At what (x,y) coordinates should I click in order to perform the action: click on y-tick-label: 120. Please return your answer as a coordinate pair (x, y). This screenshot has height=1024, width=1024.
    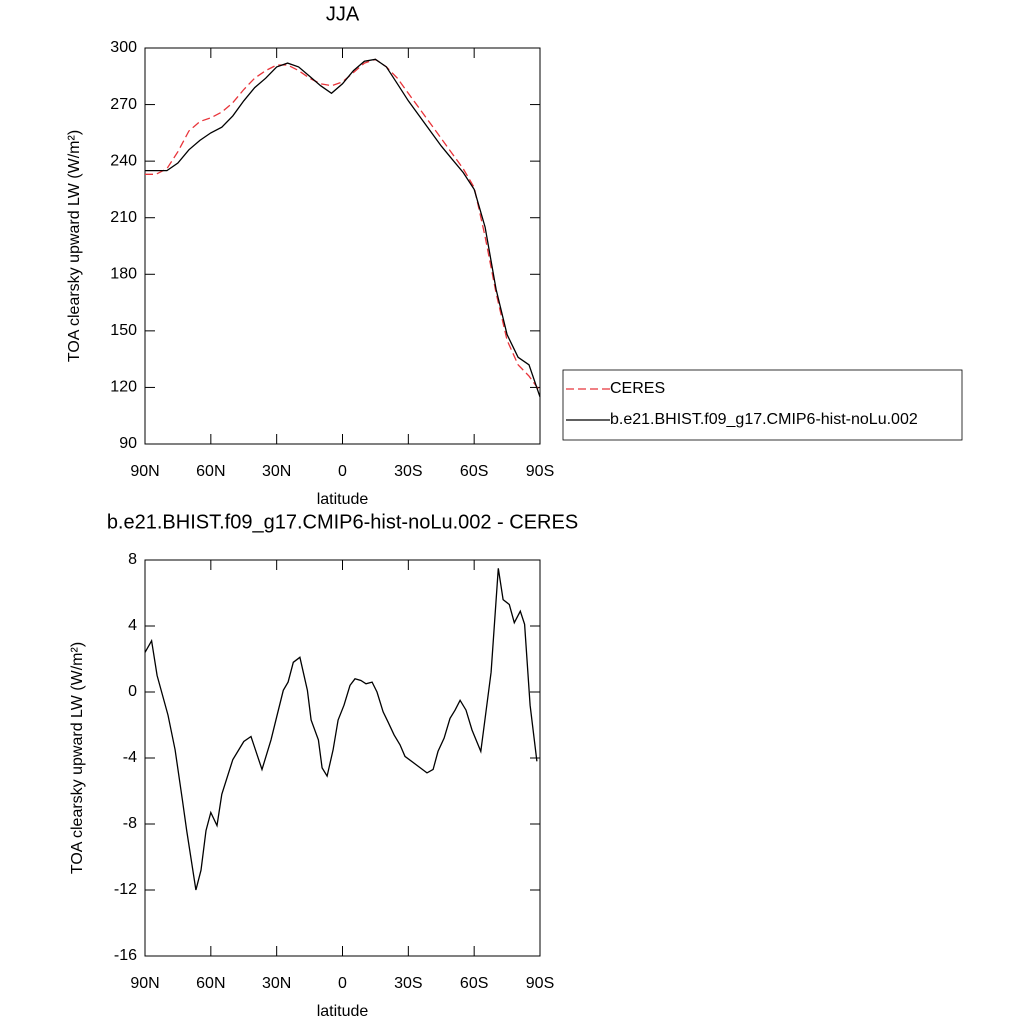
    Looking at the image, I should click on (123, 387).